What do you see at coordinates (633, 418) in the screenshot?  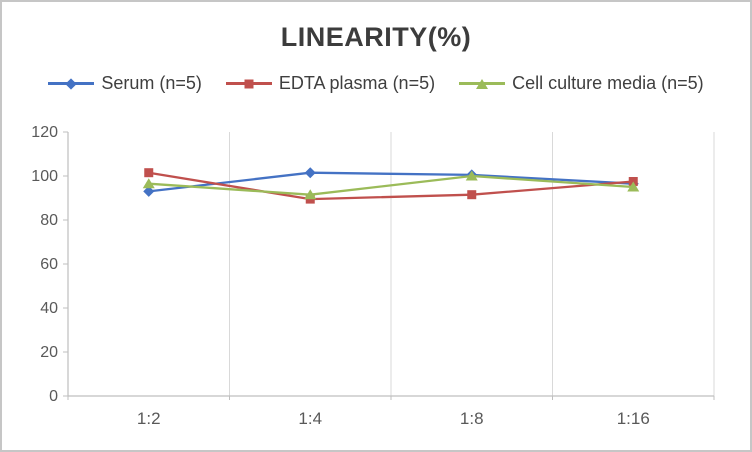 I see `x-tick-label: 1:16` at bounding box center [633, 418].